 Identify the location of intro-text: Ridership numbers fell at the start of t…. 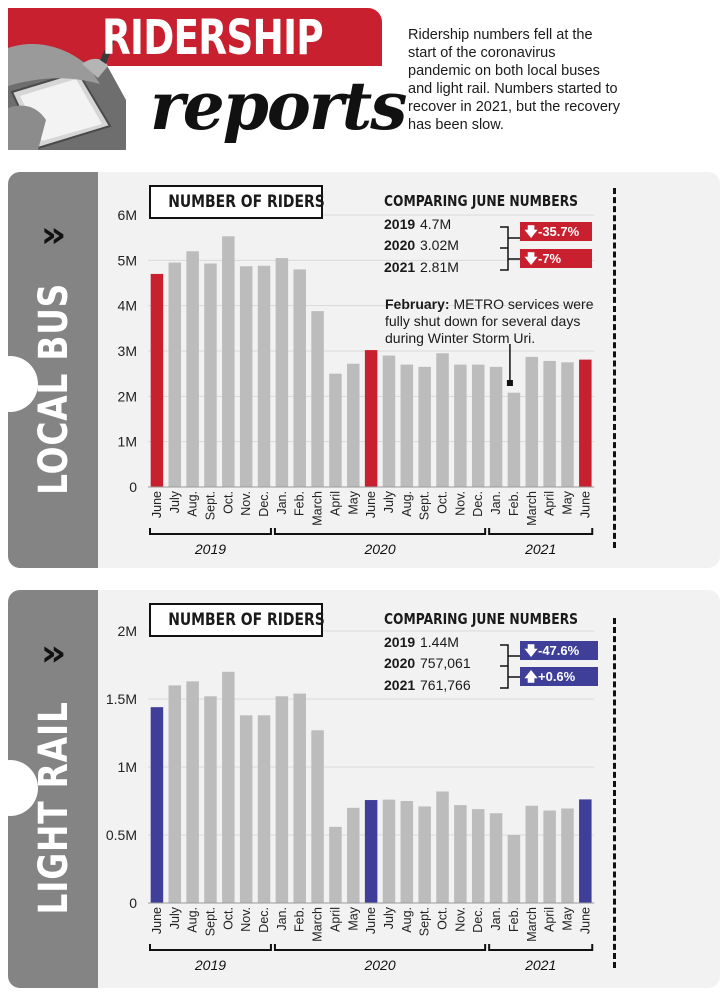
(514, 80).